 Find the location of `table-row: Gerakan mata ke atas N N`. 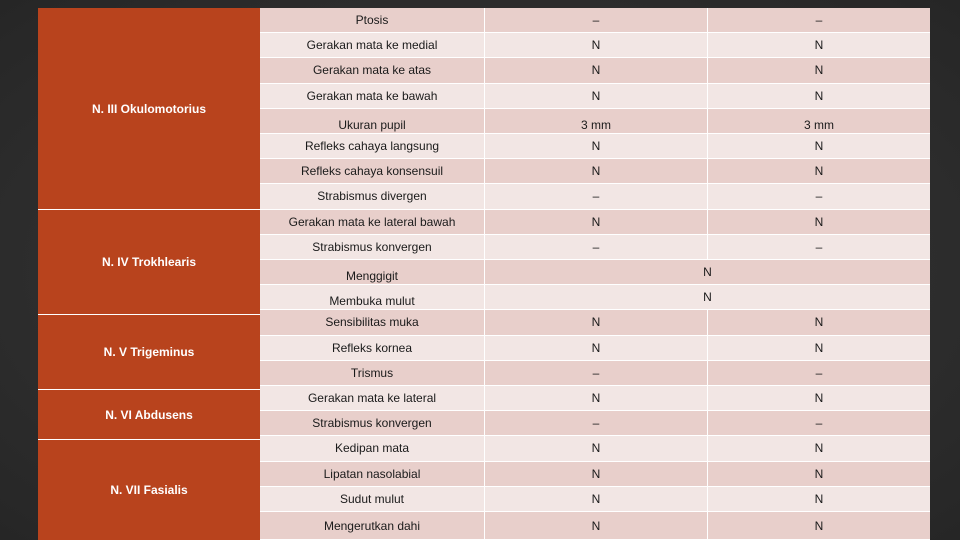

table-row: Gerakan mata ke atas N N is located at coordinates (595, 71).